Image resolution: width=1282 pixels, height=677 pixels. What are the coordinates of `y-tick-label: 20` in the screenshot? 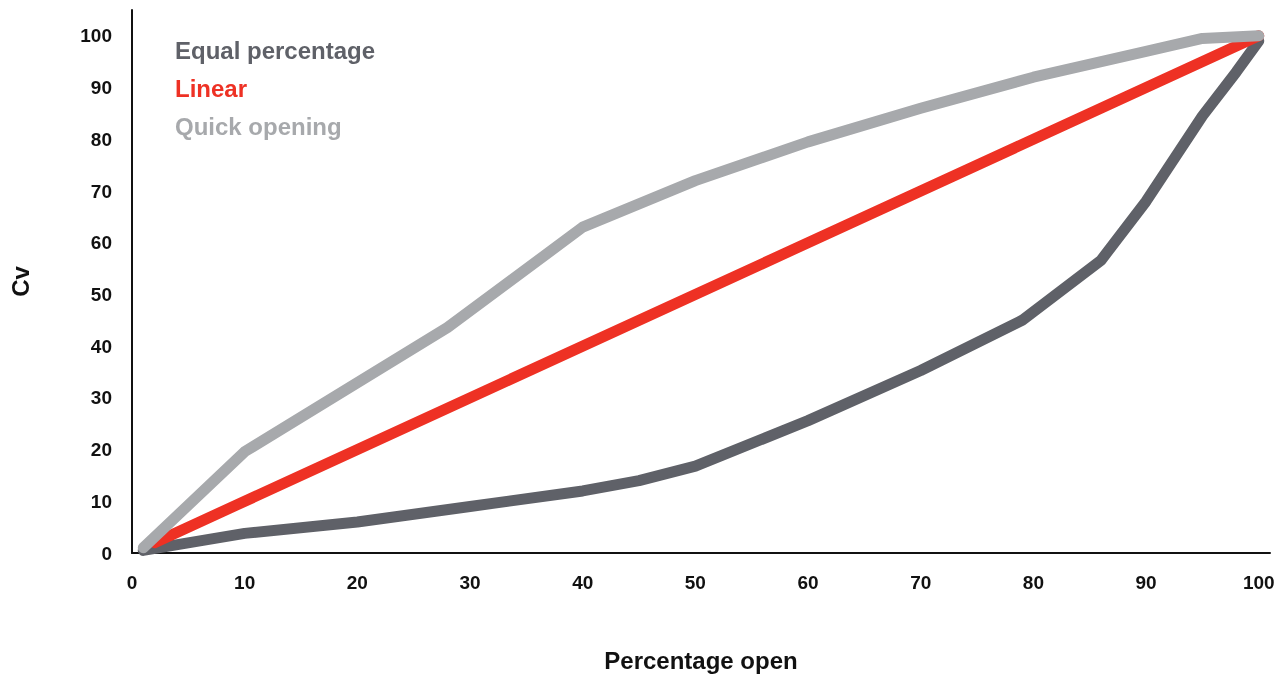 It's located at (101, 450).